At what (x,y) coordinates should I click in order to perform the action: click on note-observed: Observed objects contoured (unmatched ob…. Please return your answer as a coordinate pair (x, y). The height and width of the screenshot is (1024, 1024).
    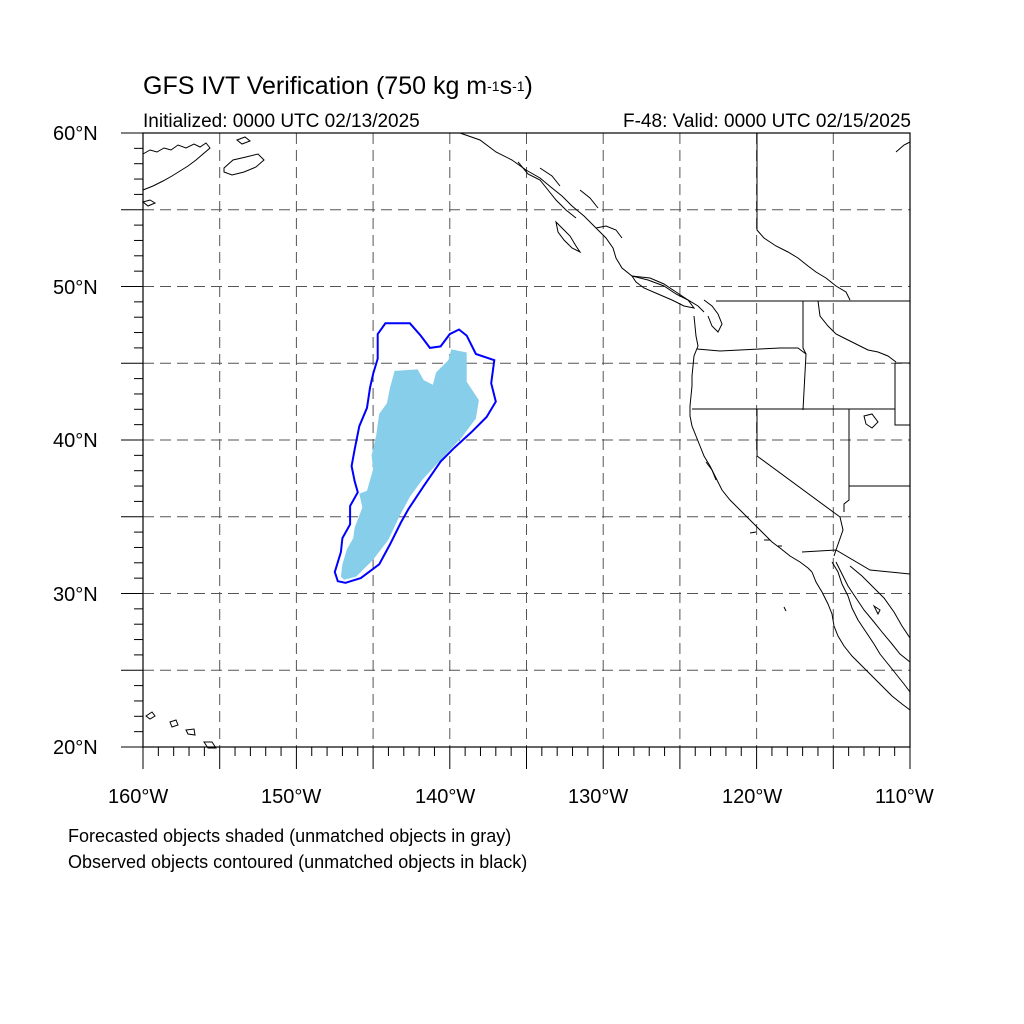
    Looking at the image, I should click on (298, 862).